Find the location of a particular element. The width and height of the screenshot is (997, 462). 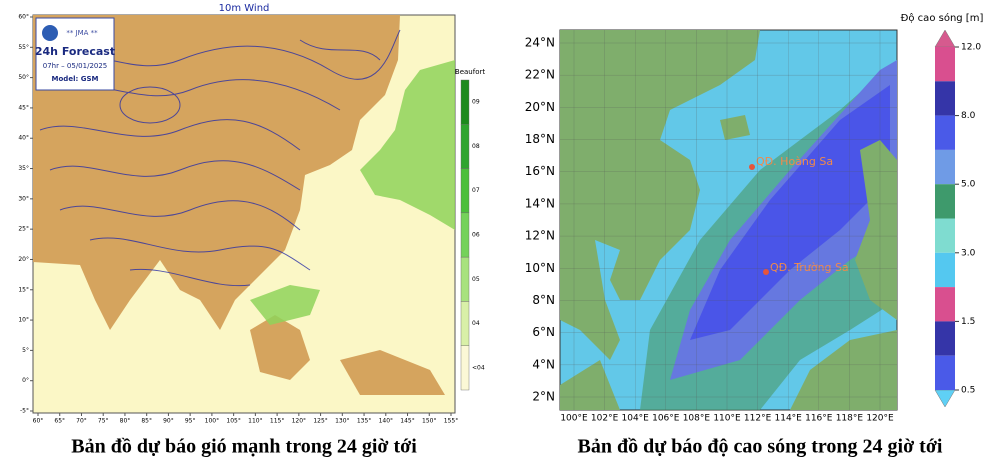

wave-zone-peak is located at coordinates (790, 212).